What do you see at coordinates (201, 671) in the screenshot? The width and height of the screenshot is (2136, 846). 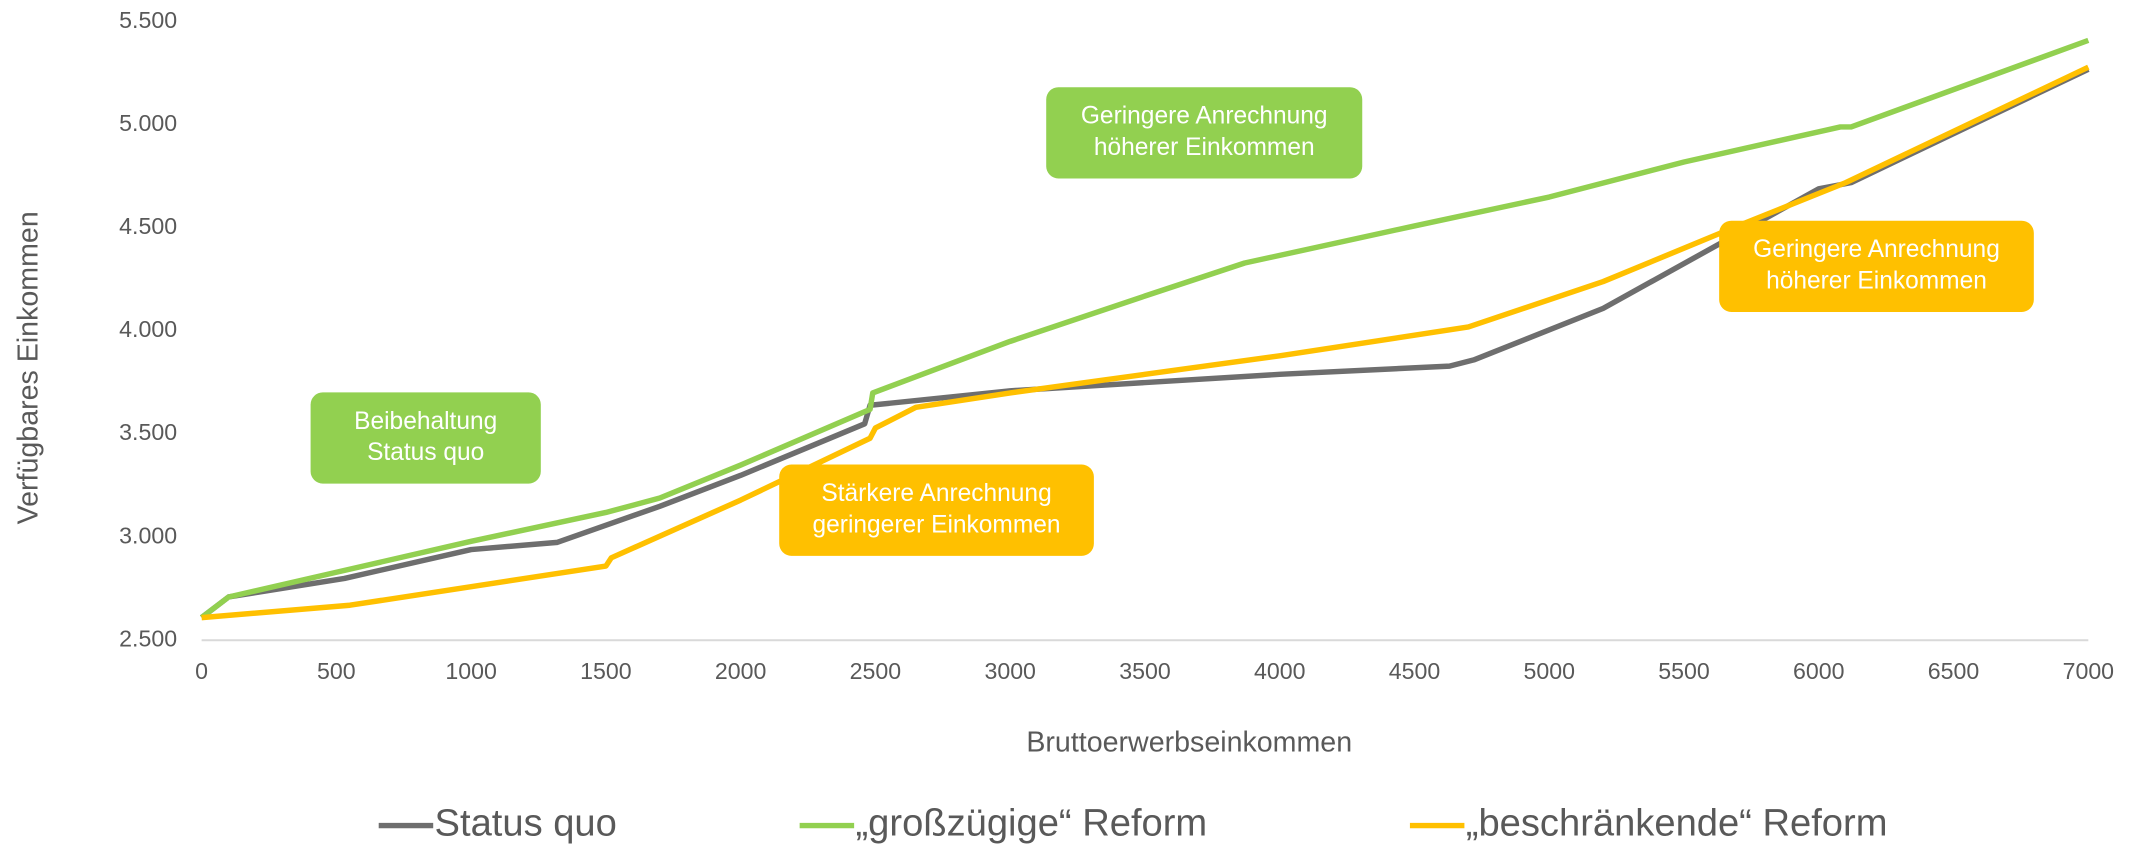 I see `x-tick-label: 0` at bounding box center [201, 671].